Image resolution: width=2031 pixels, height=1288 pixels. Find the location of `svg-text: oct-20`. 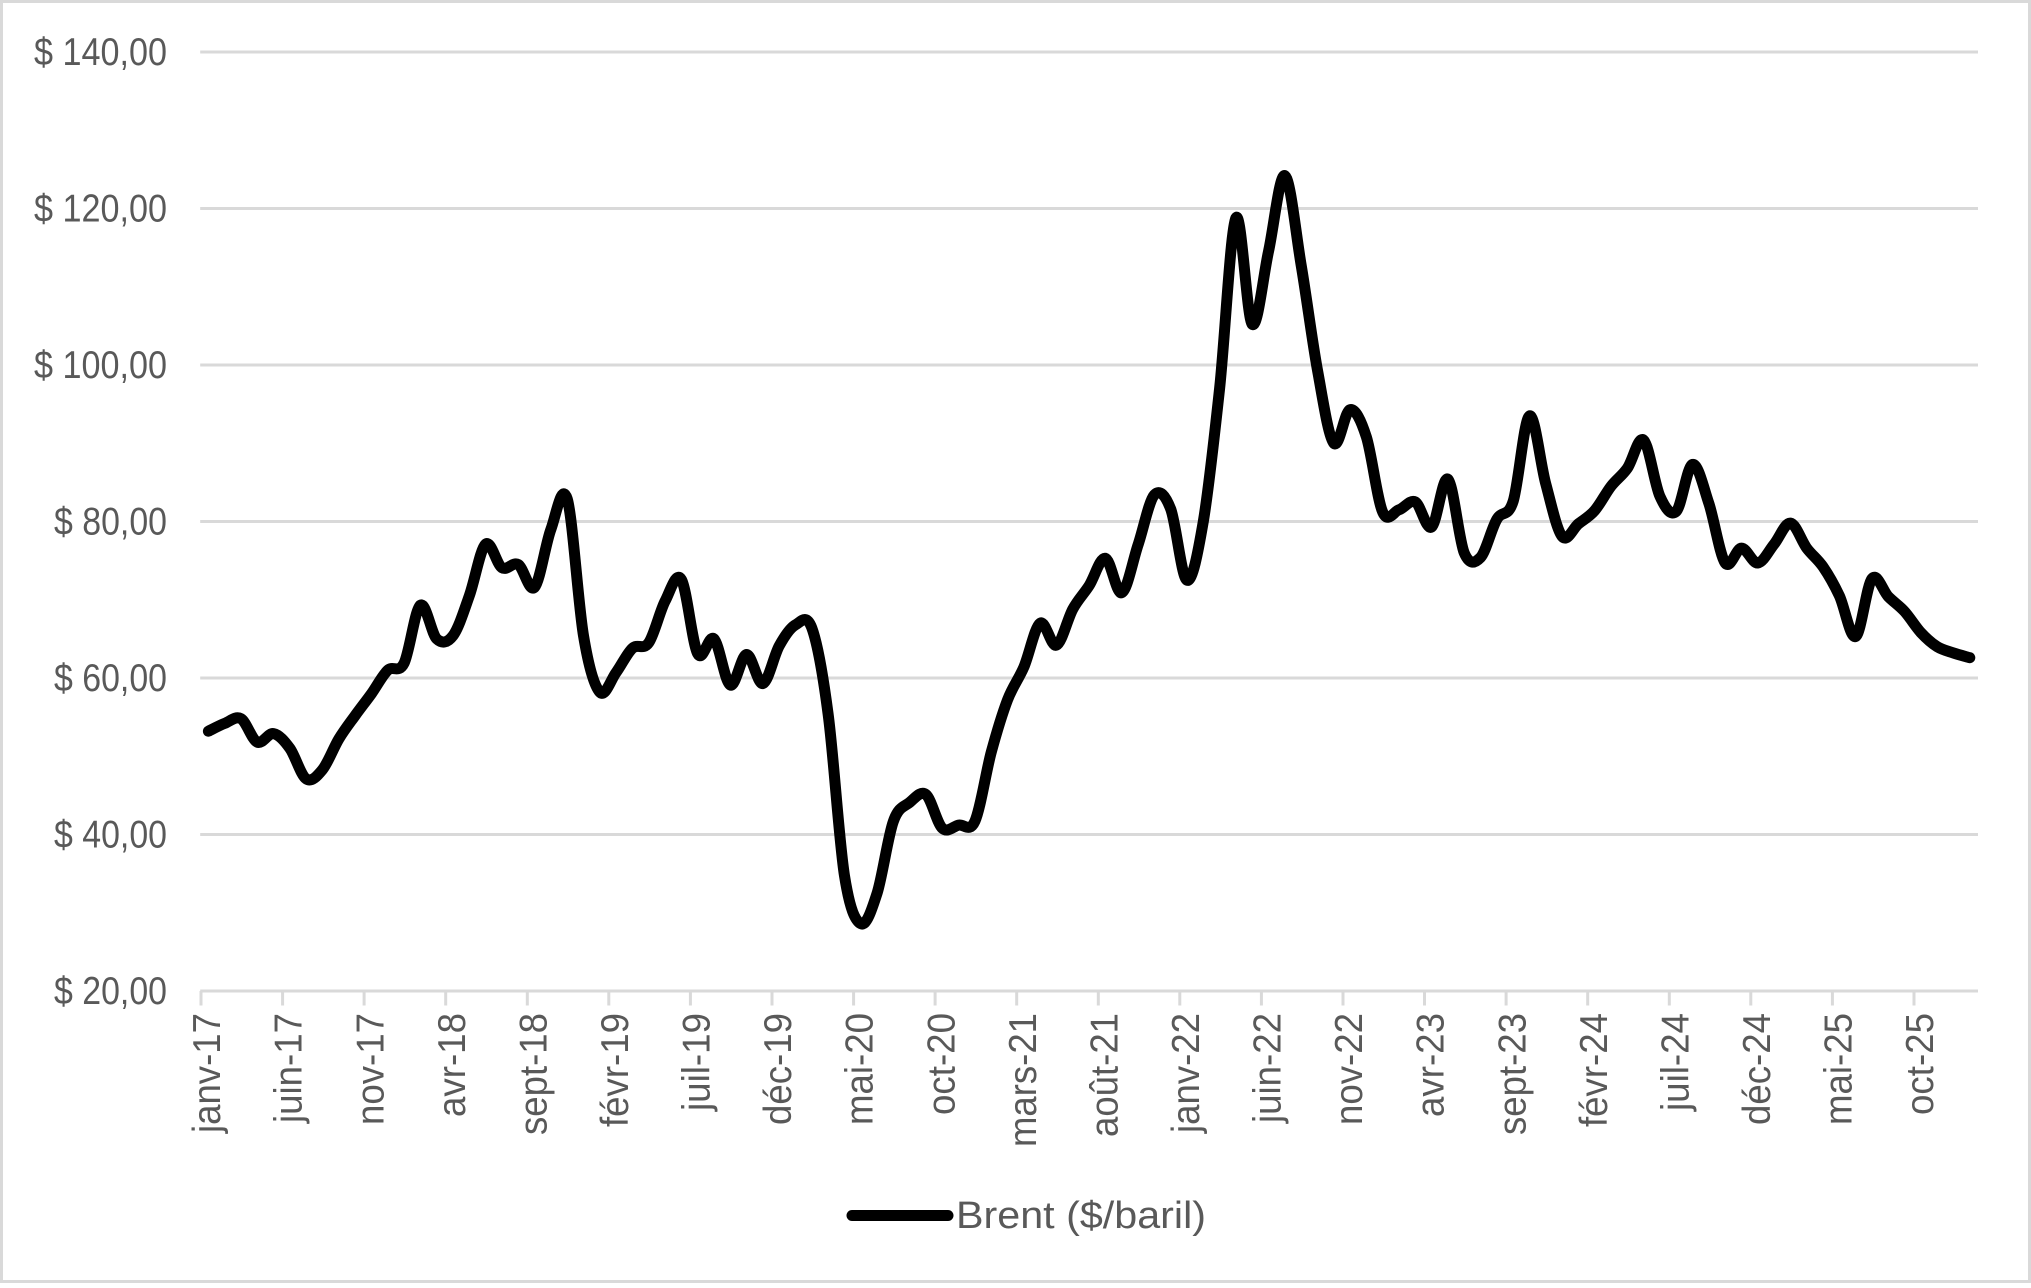

svg-text: oct-20 is located at coordinates (941, 1064).